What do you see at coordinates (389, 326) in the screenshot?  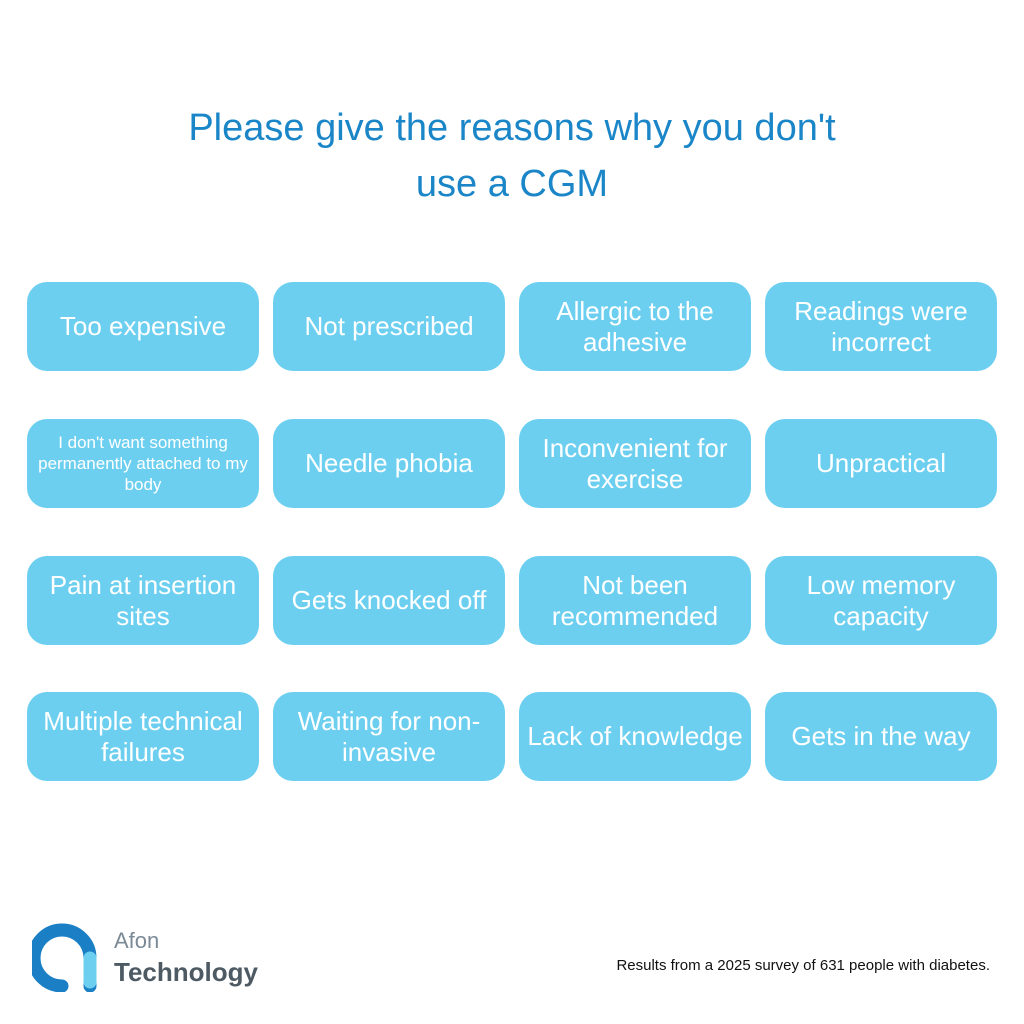 I see `reason-tile: Not prescribed` at bounding box center [389, 326].